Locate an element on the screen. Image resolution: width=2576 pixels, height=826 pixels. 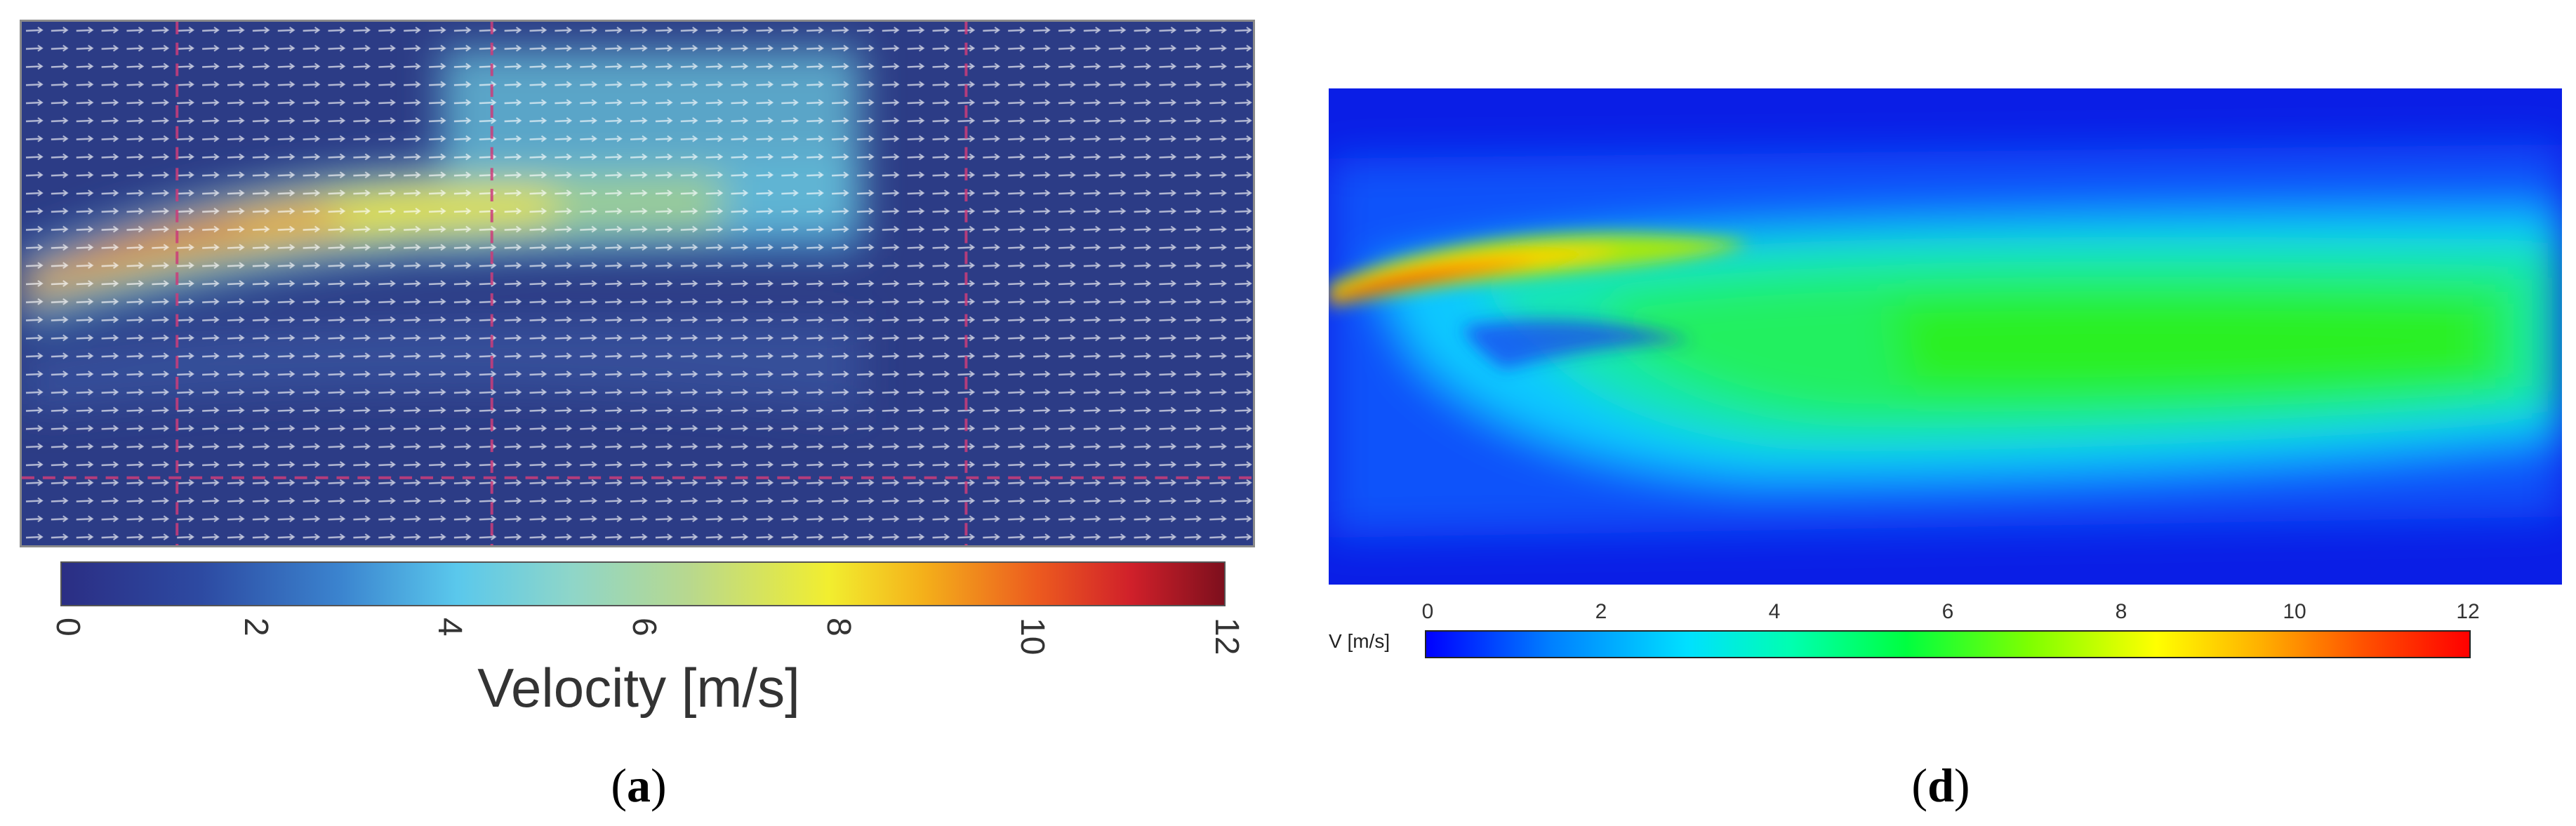
axis-tick: 0 is located at coordinates (1428, 611).